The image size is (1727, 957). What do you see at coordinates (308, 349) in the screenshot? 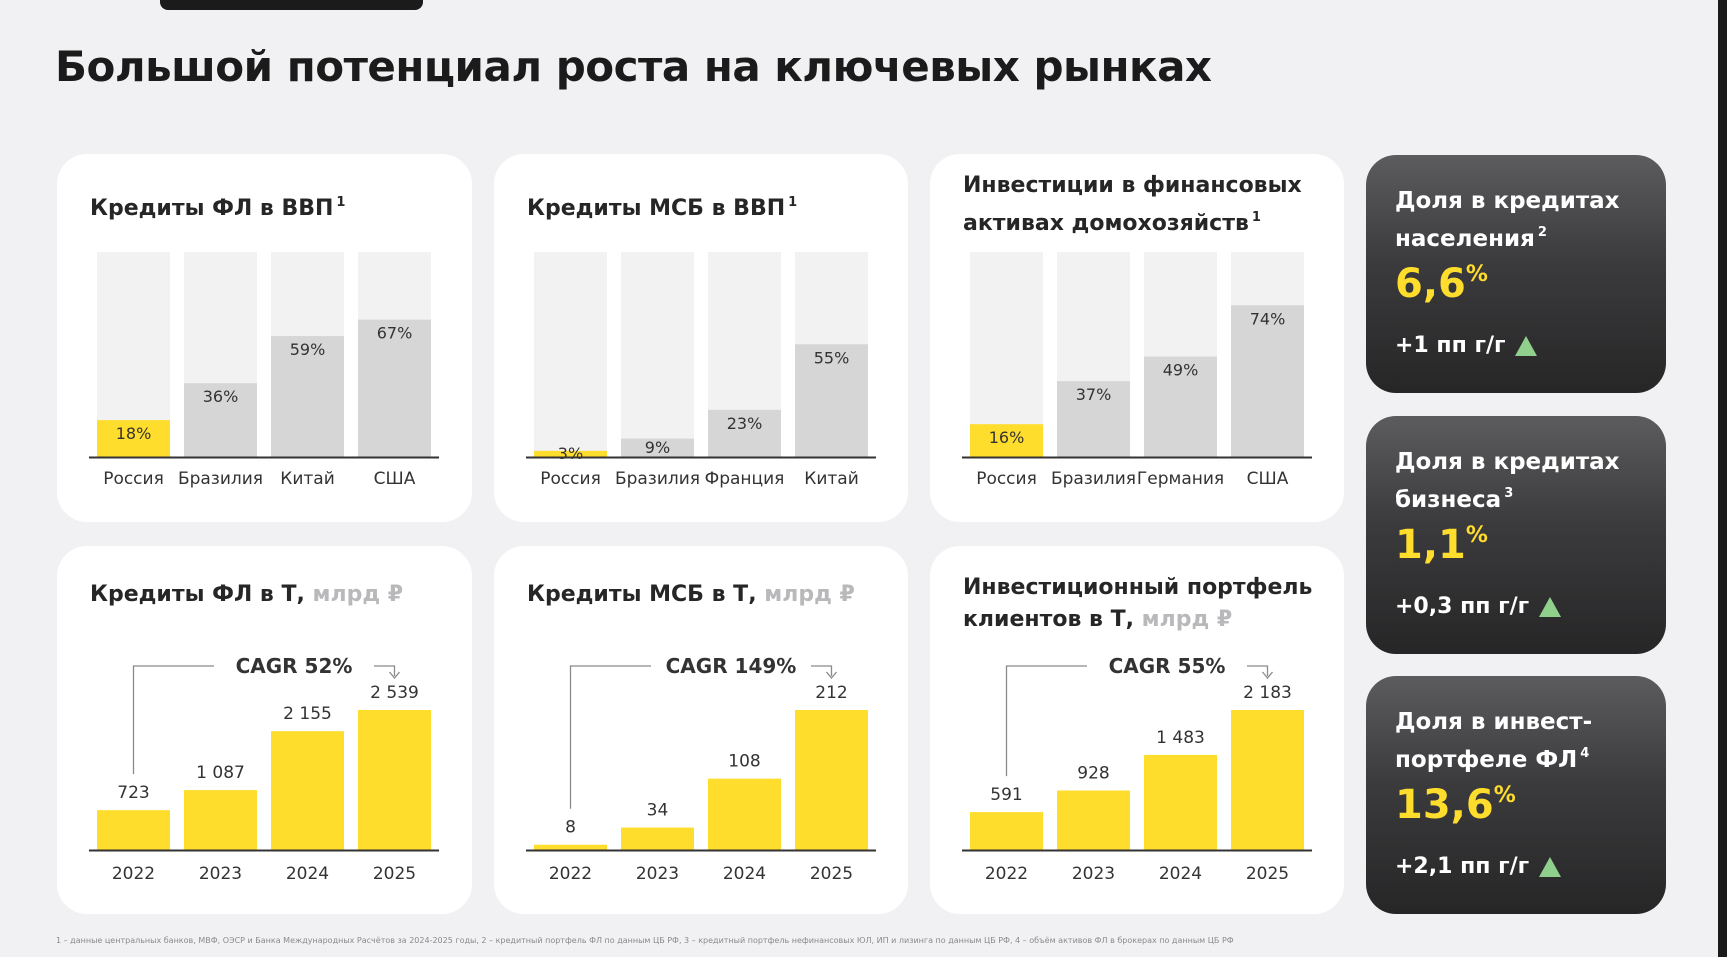
I see `data-label: 59%` at bounding box center [308, 349].